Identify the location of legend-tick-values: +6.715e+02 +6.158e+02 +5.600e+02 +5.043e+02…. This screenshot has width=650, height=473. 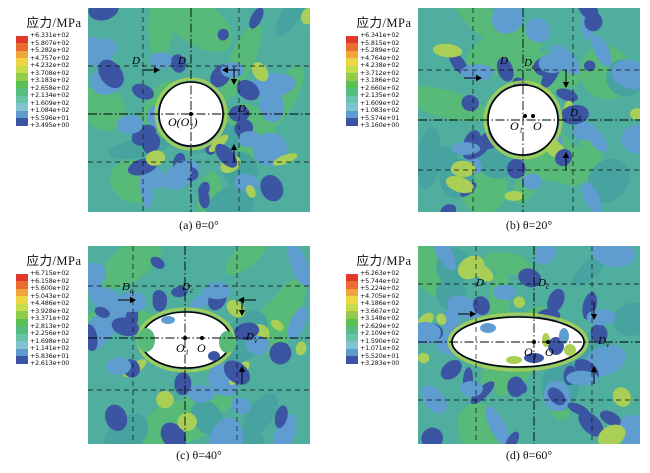
(50, 318).